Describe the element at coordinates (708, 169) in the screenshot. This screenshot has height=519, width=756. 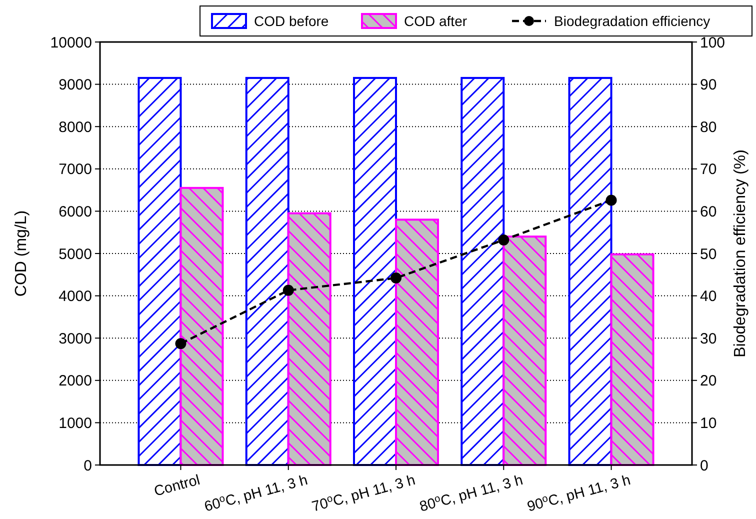
I see `y2-tick-label: 70` at that location.